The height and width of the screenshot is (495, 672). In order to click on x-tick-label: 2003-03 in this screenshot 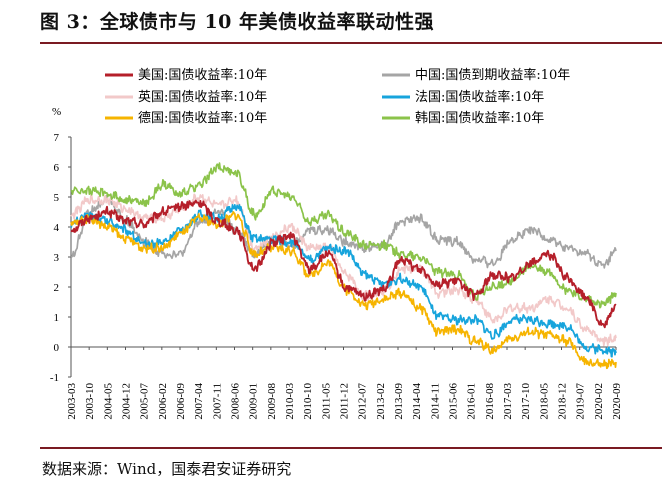, I will do `click(72, 401)`.